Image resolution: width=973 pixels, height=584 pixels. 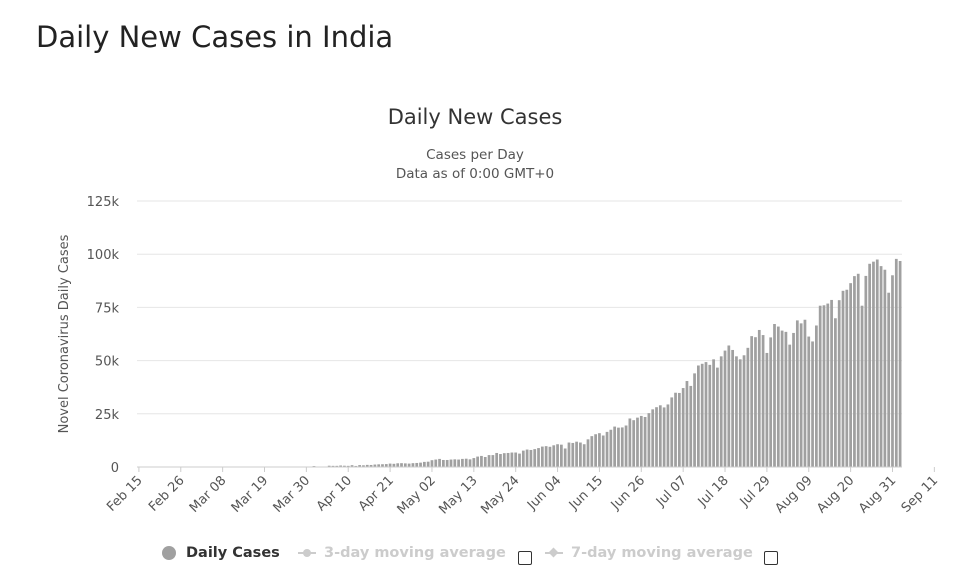 What do you see at coordinates (402, 553) in the screenshot?
I see `legend-item-3-day-average: 3-day moving average` at bounding box center [402, 553].